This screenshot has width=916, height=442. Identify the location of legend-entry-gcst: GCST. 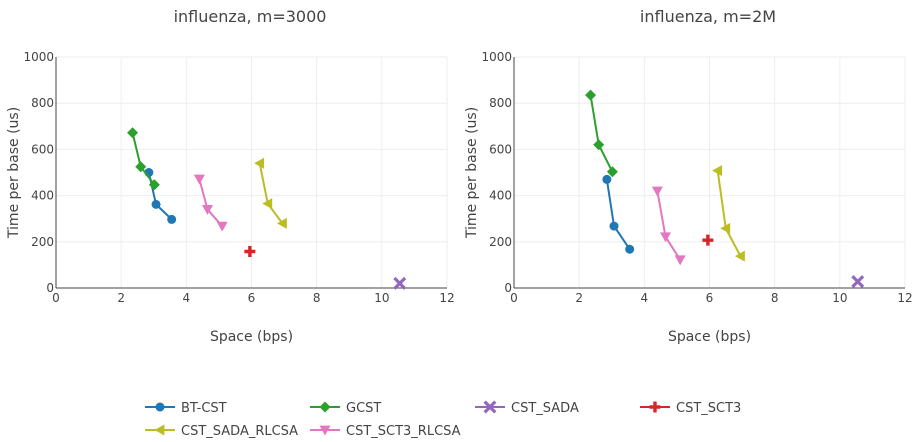
(345, 408).